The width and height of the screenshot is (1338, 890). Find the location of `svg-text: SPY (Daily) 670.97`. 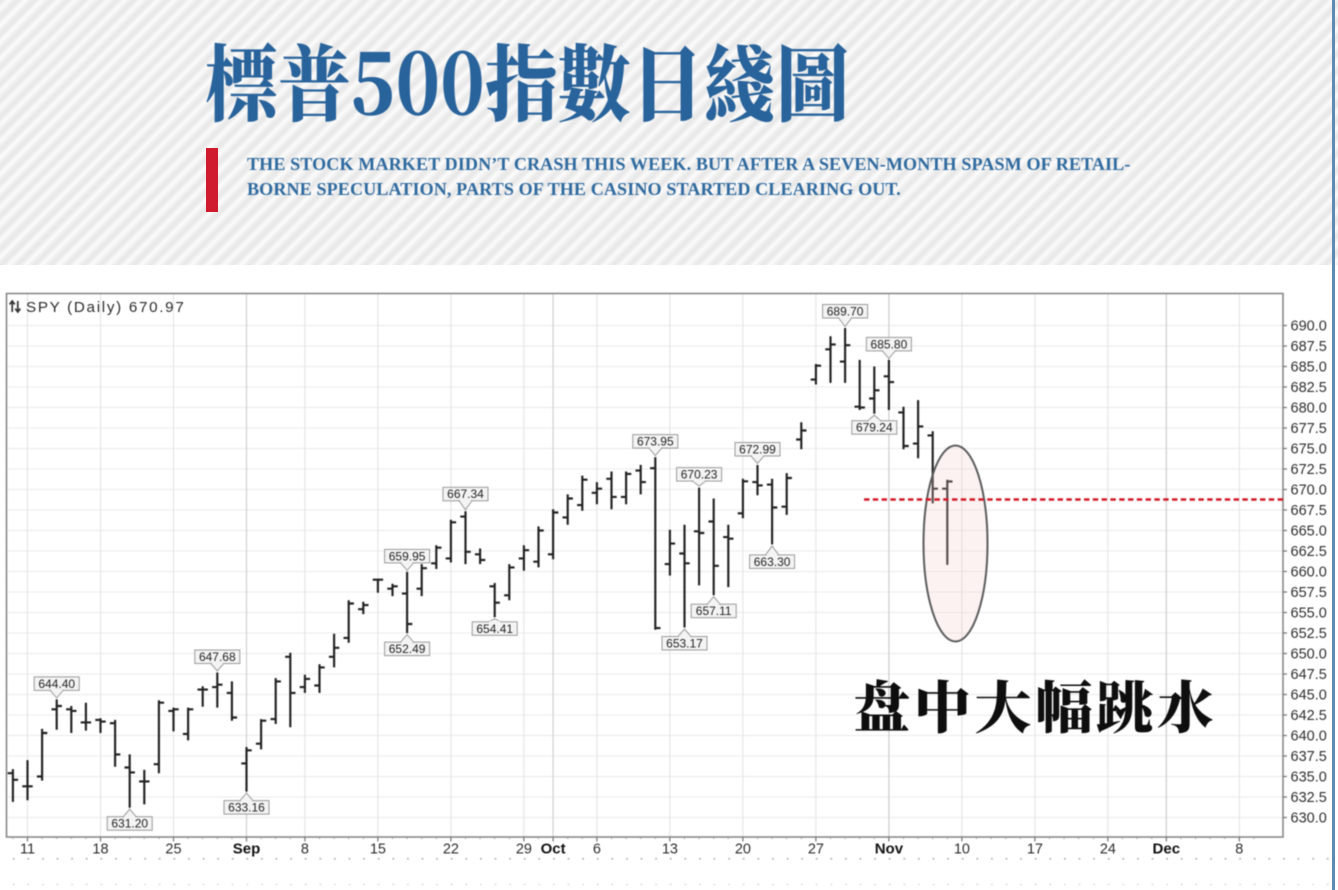

svg-text: SPY (Daily) 670.97 is located at coordinates (105, 307).